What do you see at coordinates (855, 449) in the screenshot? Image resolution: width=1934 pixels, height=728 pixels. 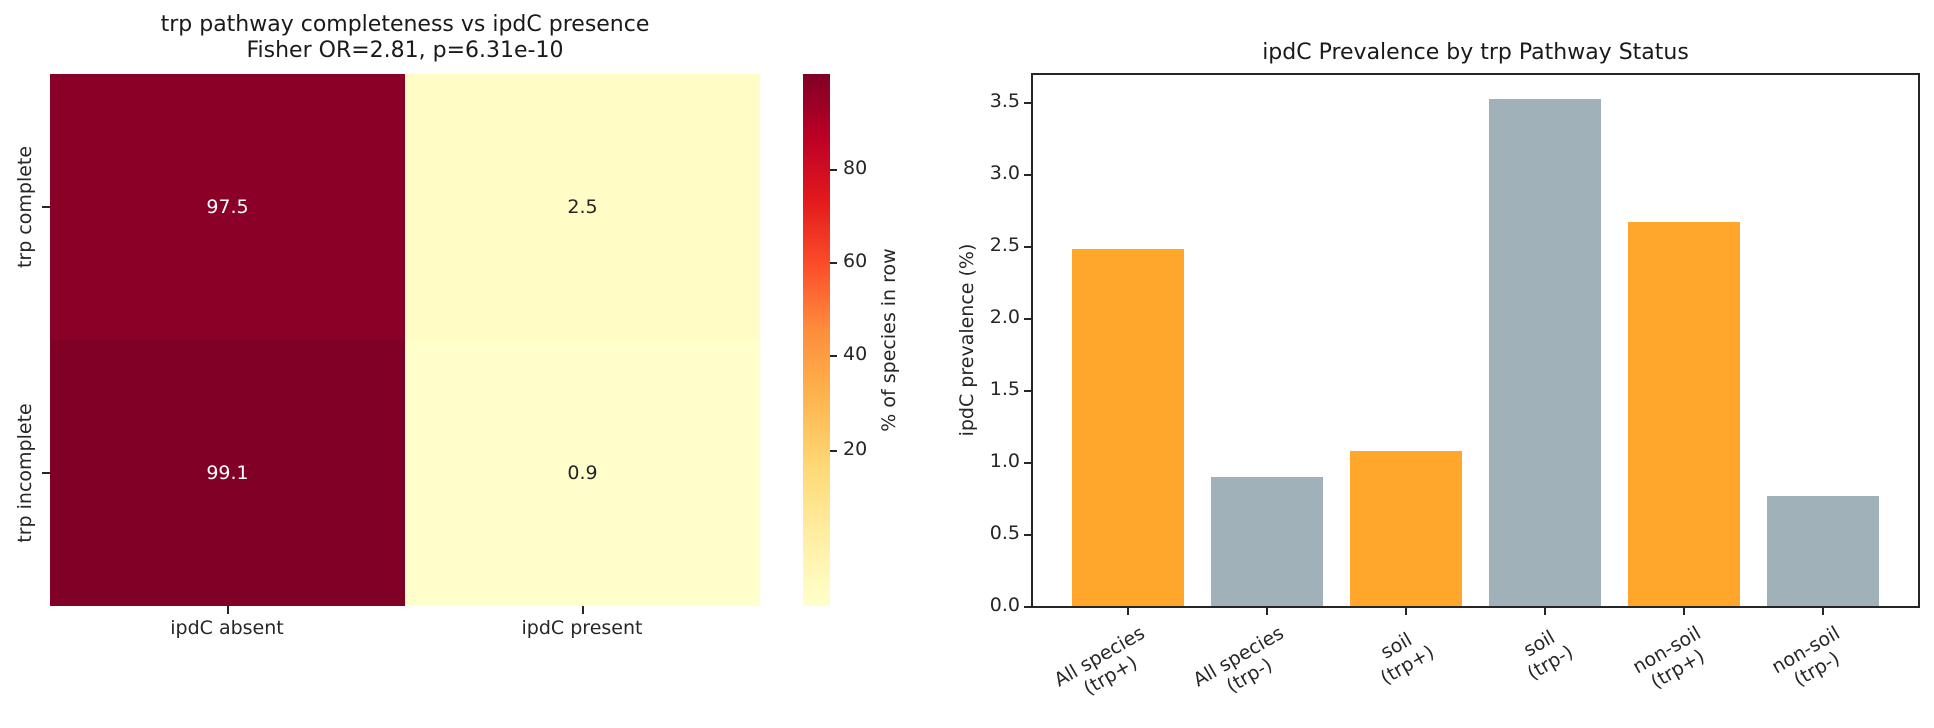 I see `colorbar-tick-label: 20` at bounding box center [855, 449].